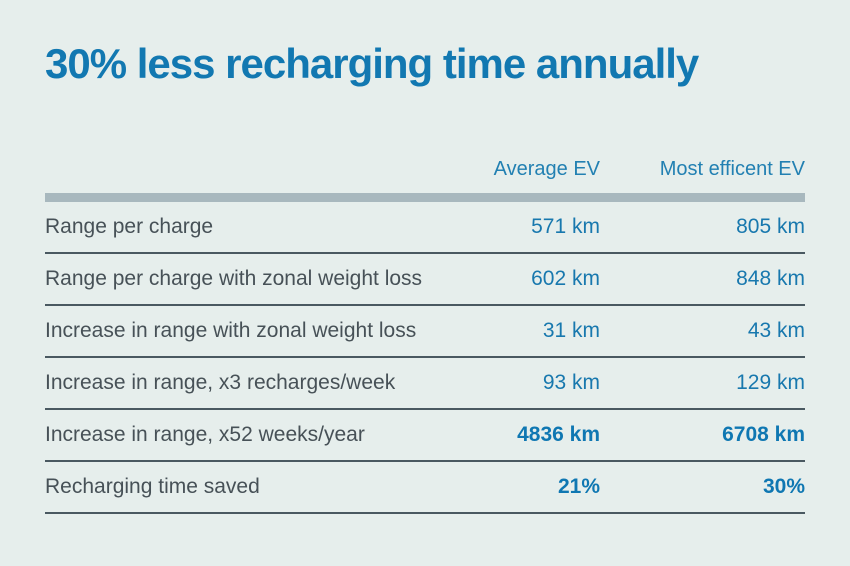 The width and height of the screenshot is (850, 566). I want to click on row-label: Increase in range with zonal weight loss, so click(231, 330).